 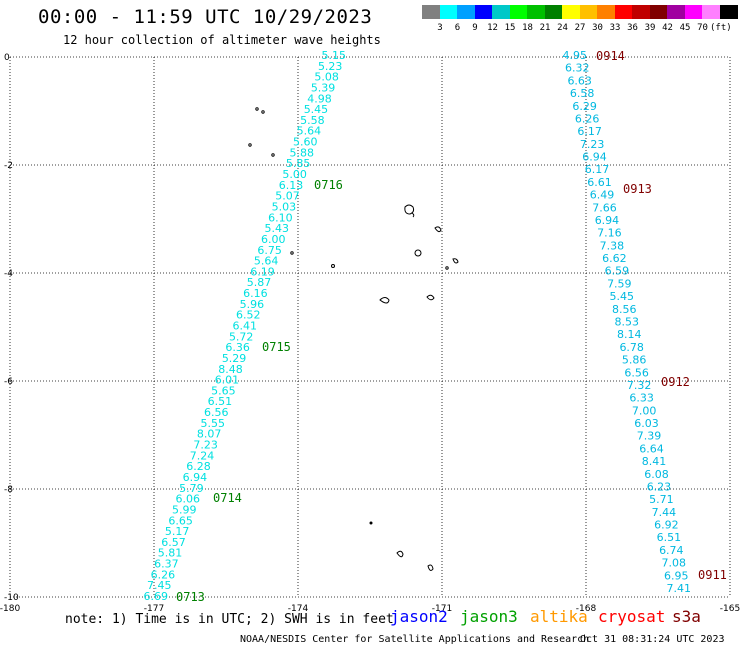 I want to click on wave-height-label: 6.37, so click(x=166, y=564).